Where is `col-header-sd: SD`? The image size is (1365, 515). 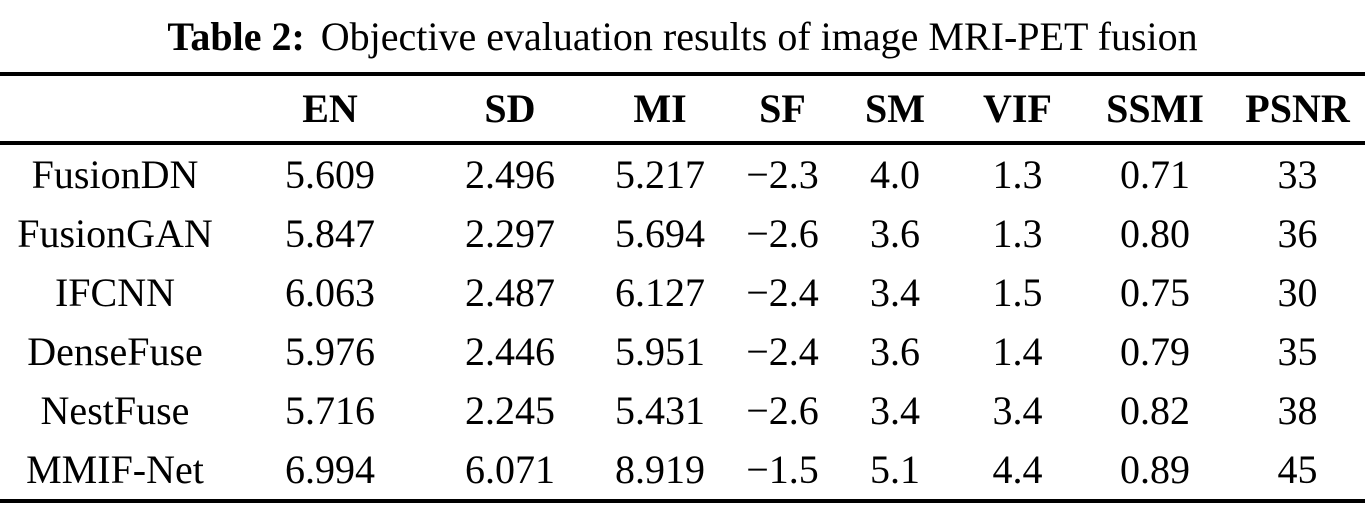 col-header-sd: SD is located at coordinates (510, 109).